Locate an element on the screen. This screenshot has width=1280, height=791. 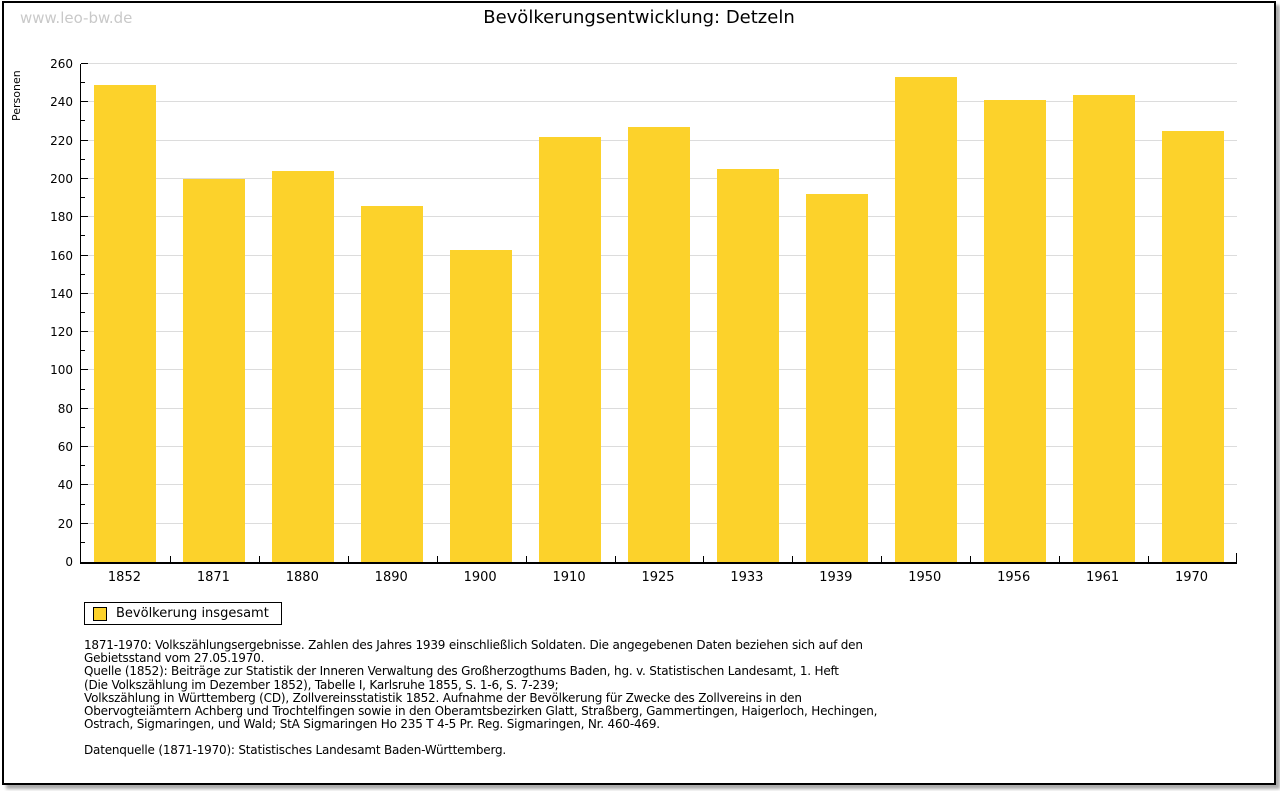
page-title: Bevölkerungsentwicklung: Detzeln is located at coordinates (639, 17).